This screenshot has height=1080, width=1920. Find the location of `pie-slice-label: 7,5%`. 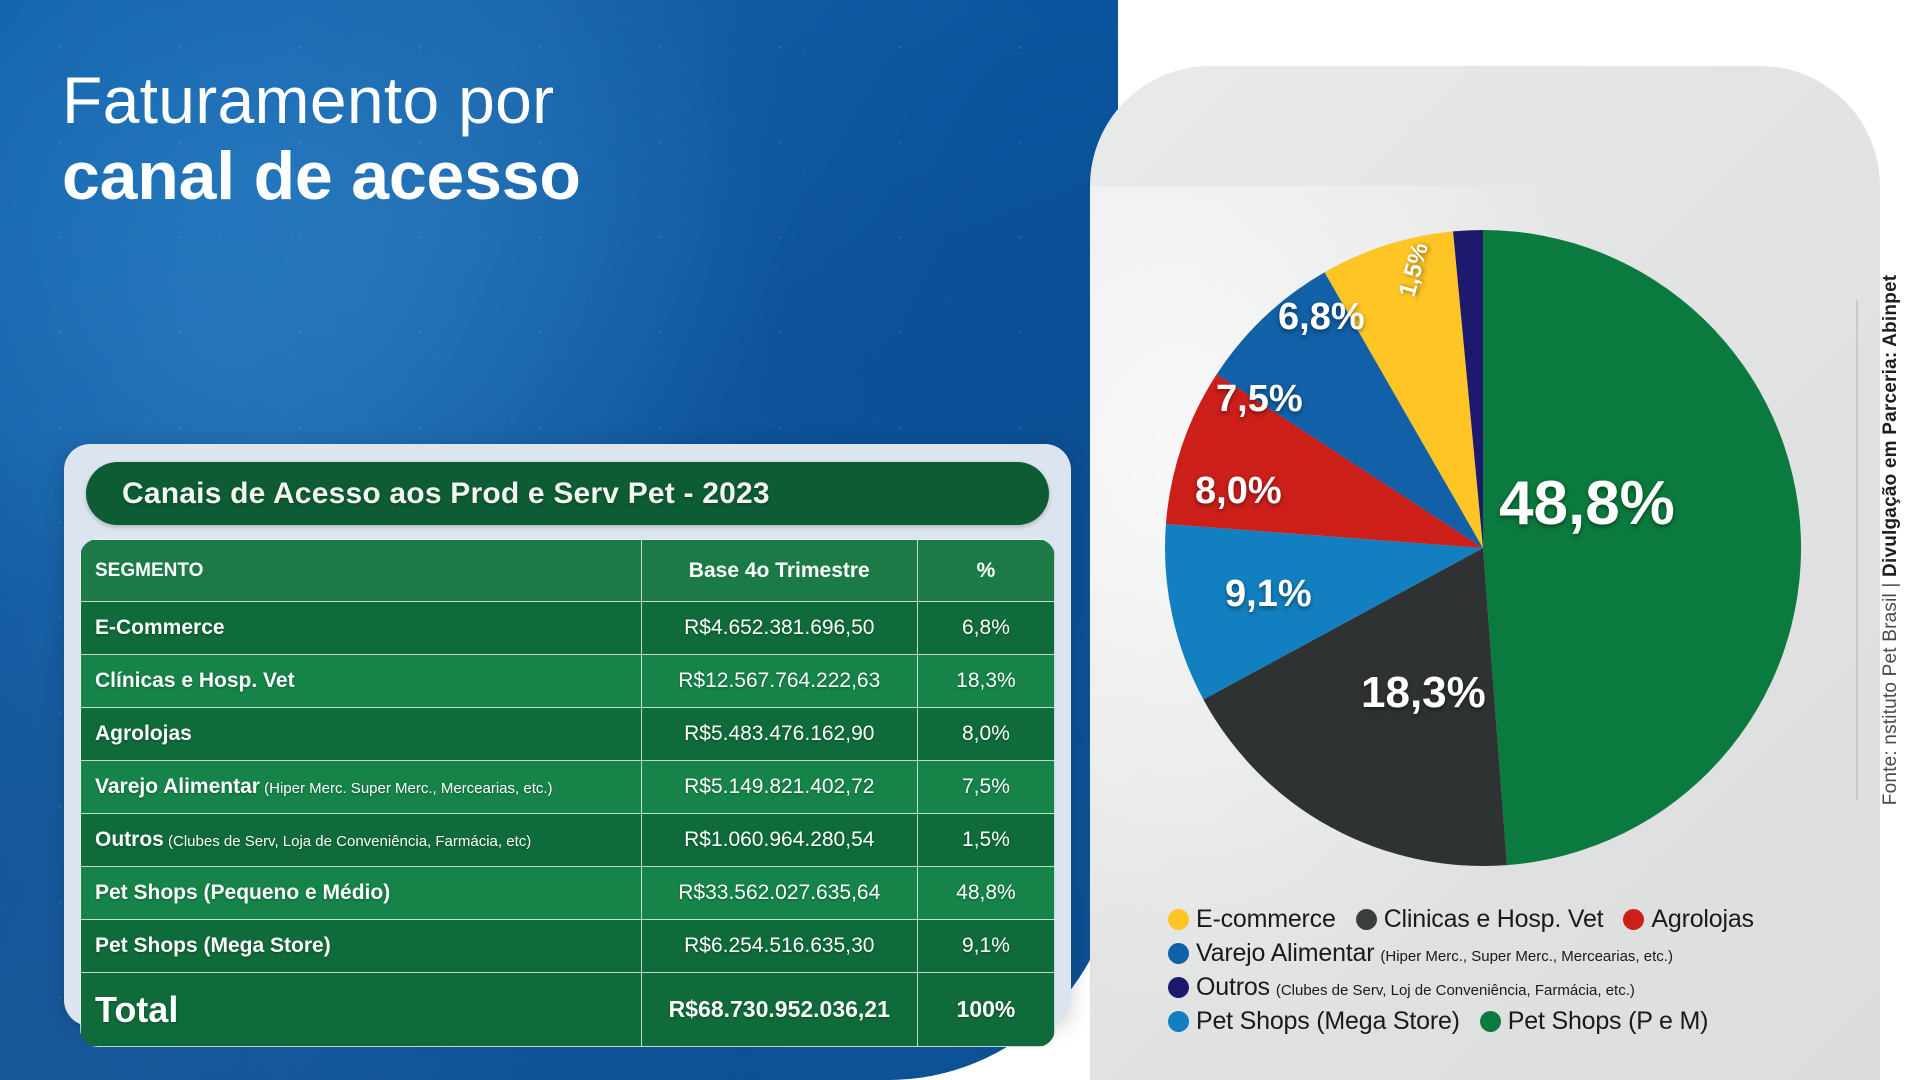

pie-slice-label: 7,5% is located at coordinates (1259, 399).